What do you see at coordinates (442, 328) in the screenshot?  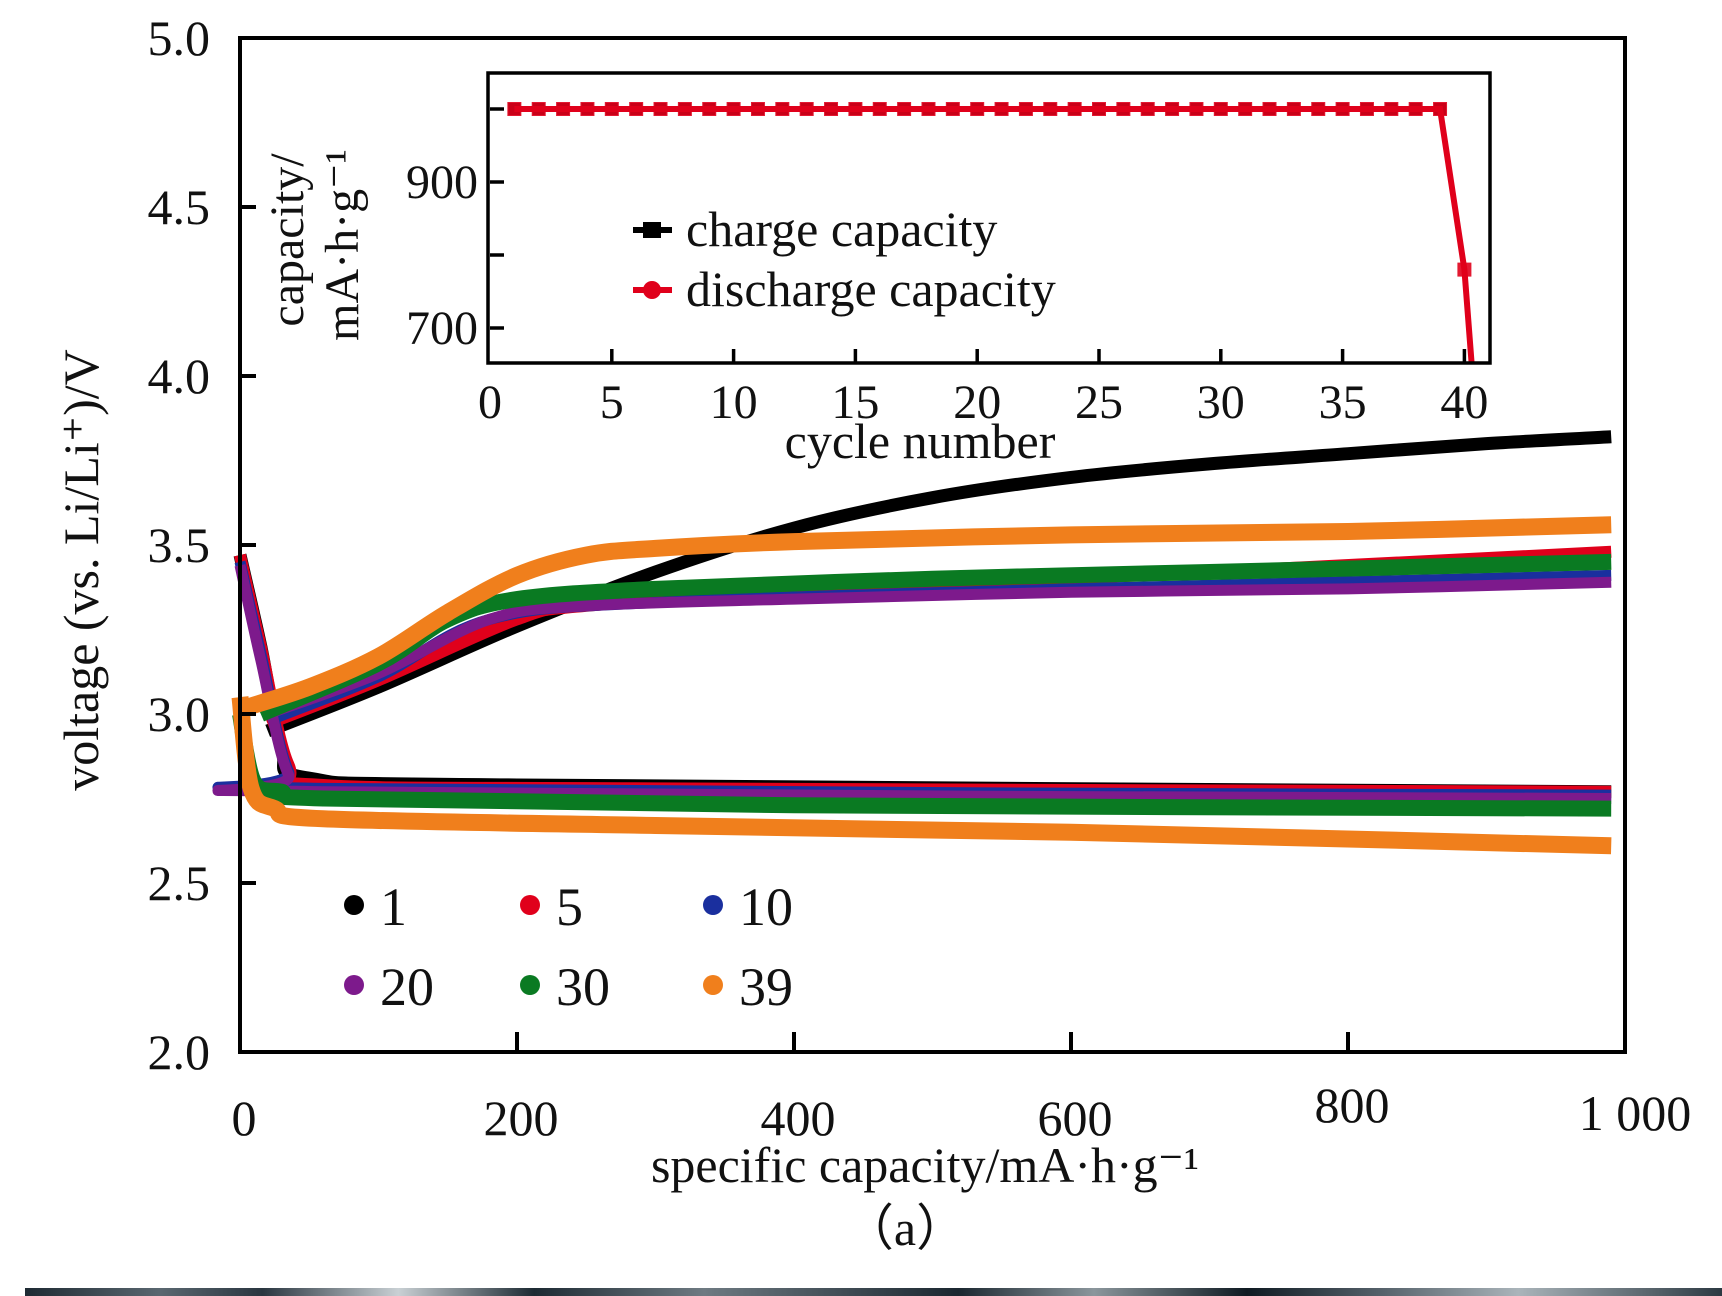 I see `inset-y-tick-label: 700` at bounding box center [442, 328].